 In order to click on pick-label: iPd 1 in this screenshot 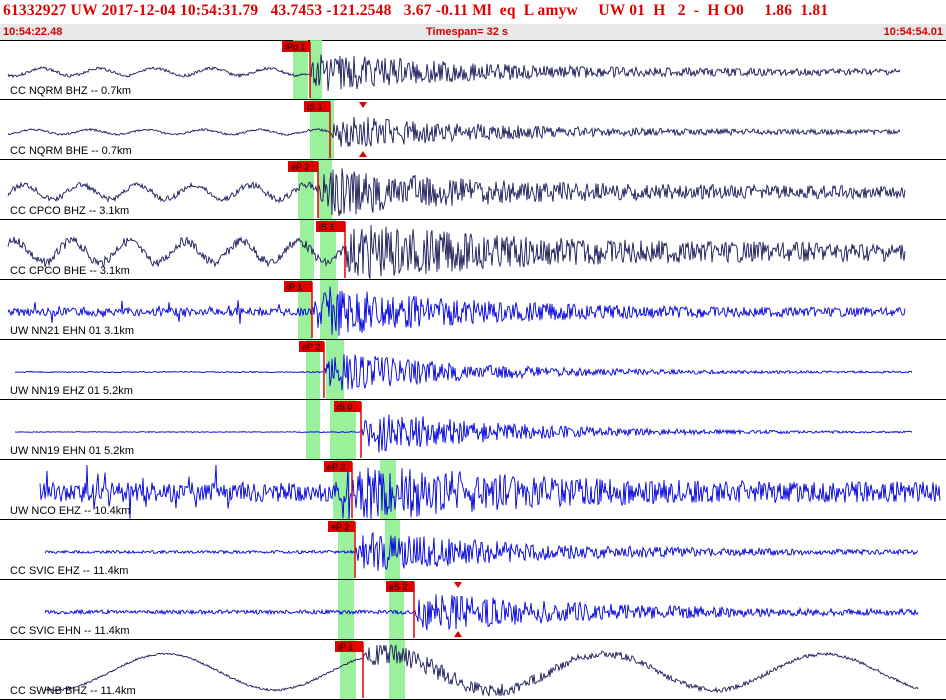, I will do `click(295, 47)`.